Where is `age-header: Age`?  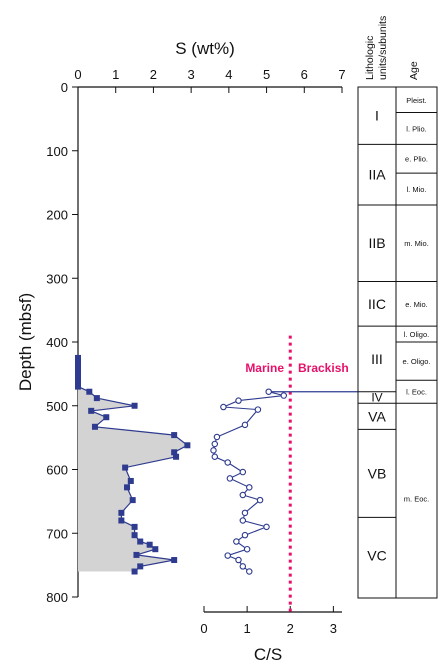 age-header: Age is located at coordinates (414, 70).